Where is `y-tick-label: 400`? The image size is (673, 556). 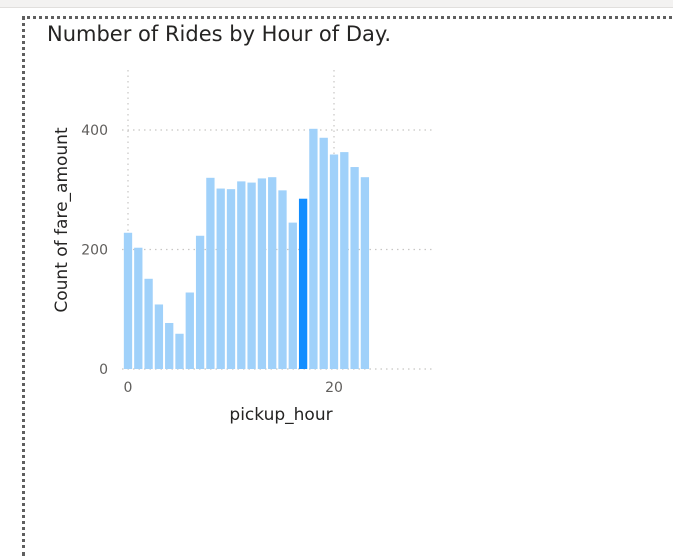
y-tick-label: 400 is located at coordinates (94, 131).